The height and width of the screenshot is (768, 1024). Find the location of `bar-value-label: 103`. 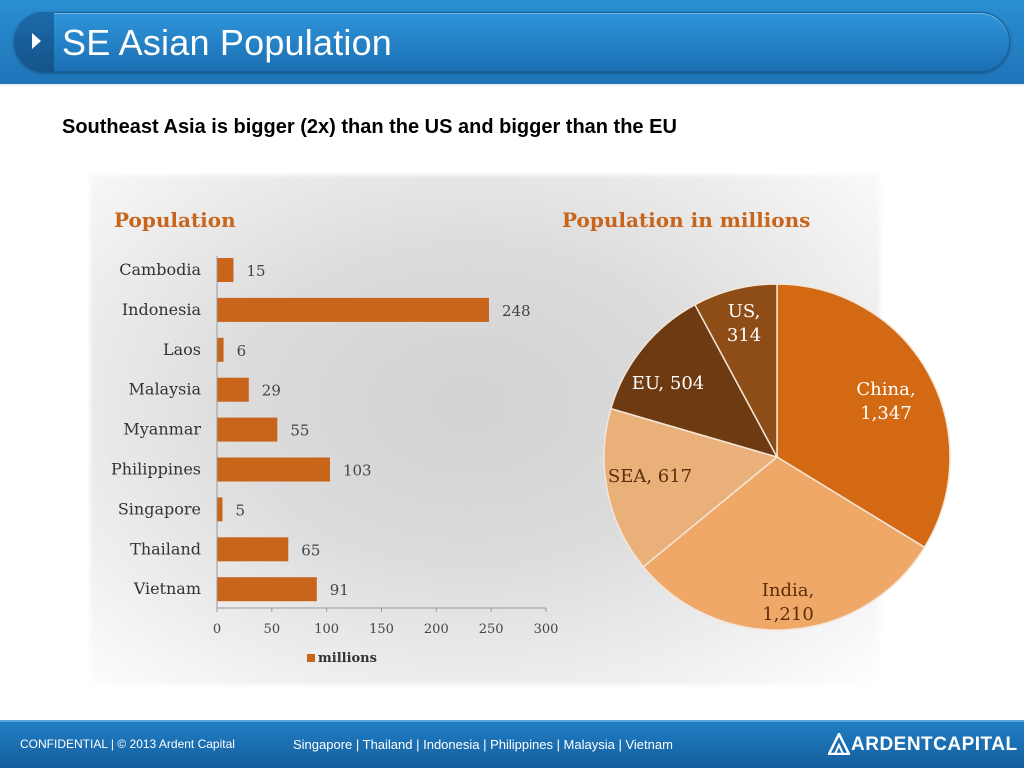

bar-value-label: 103 is located at coordinates (357, 471).